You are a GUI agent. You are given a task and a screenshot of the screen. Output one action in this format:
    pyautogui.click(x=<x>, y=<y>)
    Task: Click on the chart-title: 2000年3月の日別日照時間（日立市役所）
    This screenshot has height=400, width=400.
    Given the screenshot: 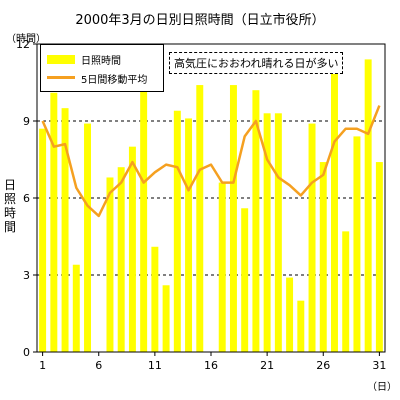 What is the action you would take?
    pyautogui.click(x=200, y=20)
    